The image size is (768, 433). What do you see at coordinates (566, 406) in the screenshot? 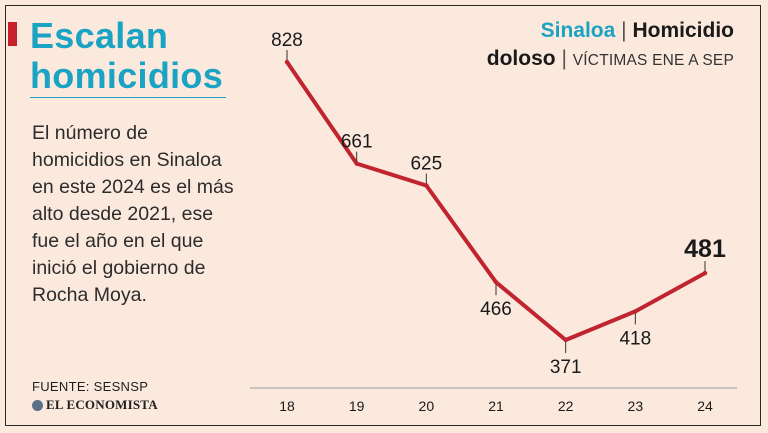
I see `x-tick-label: 22` at bounding box center [566, 406].